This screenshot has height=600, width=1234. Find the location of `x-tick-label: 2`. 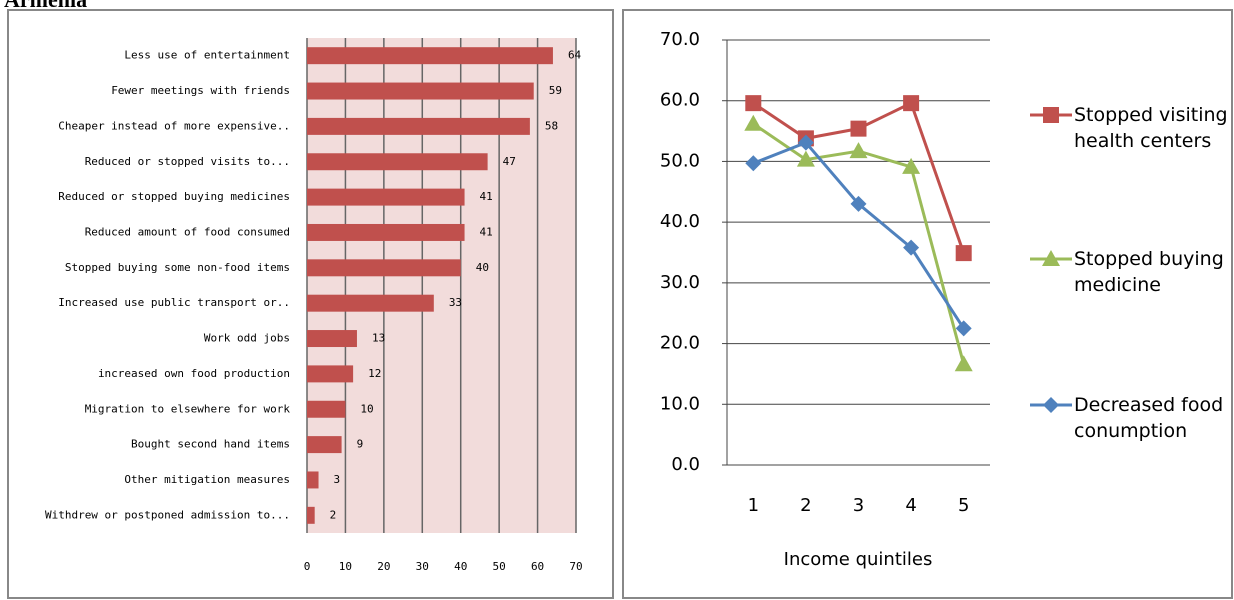

x-tick-label: 2 is located at coordinates (805, 505).